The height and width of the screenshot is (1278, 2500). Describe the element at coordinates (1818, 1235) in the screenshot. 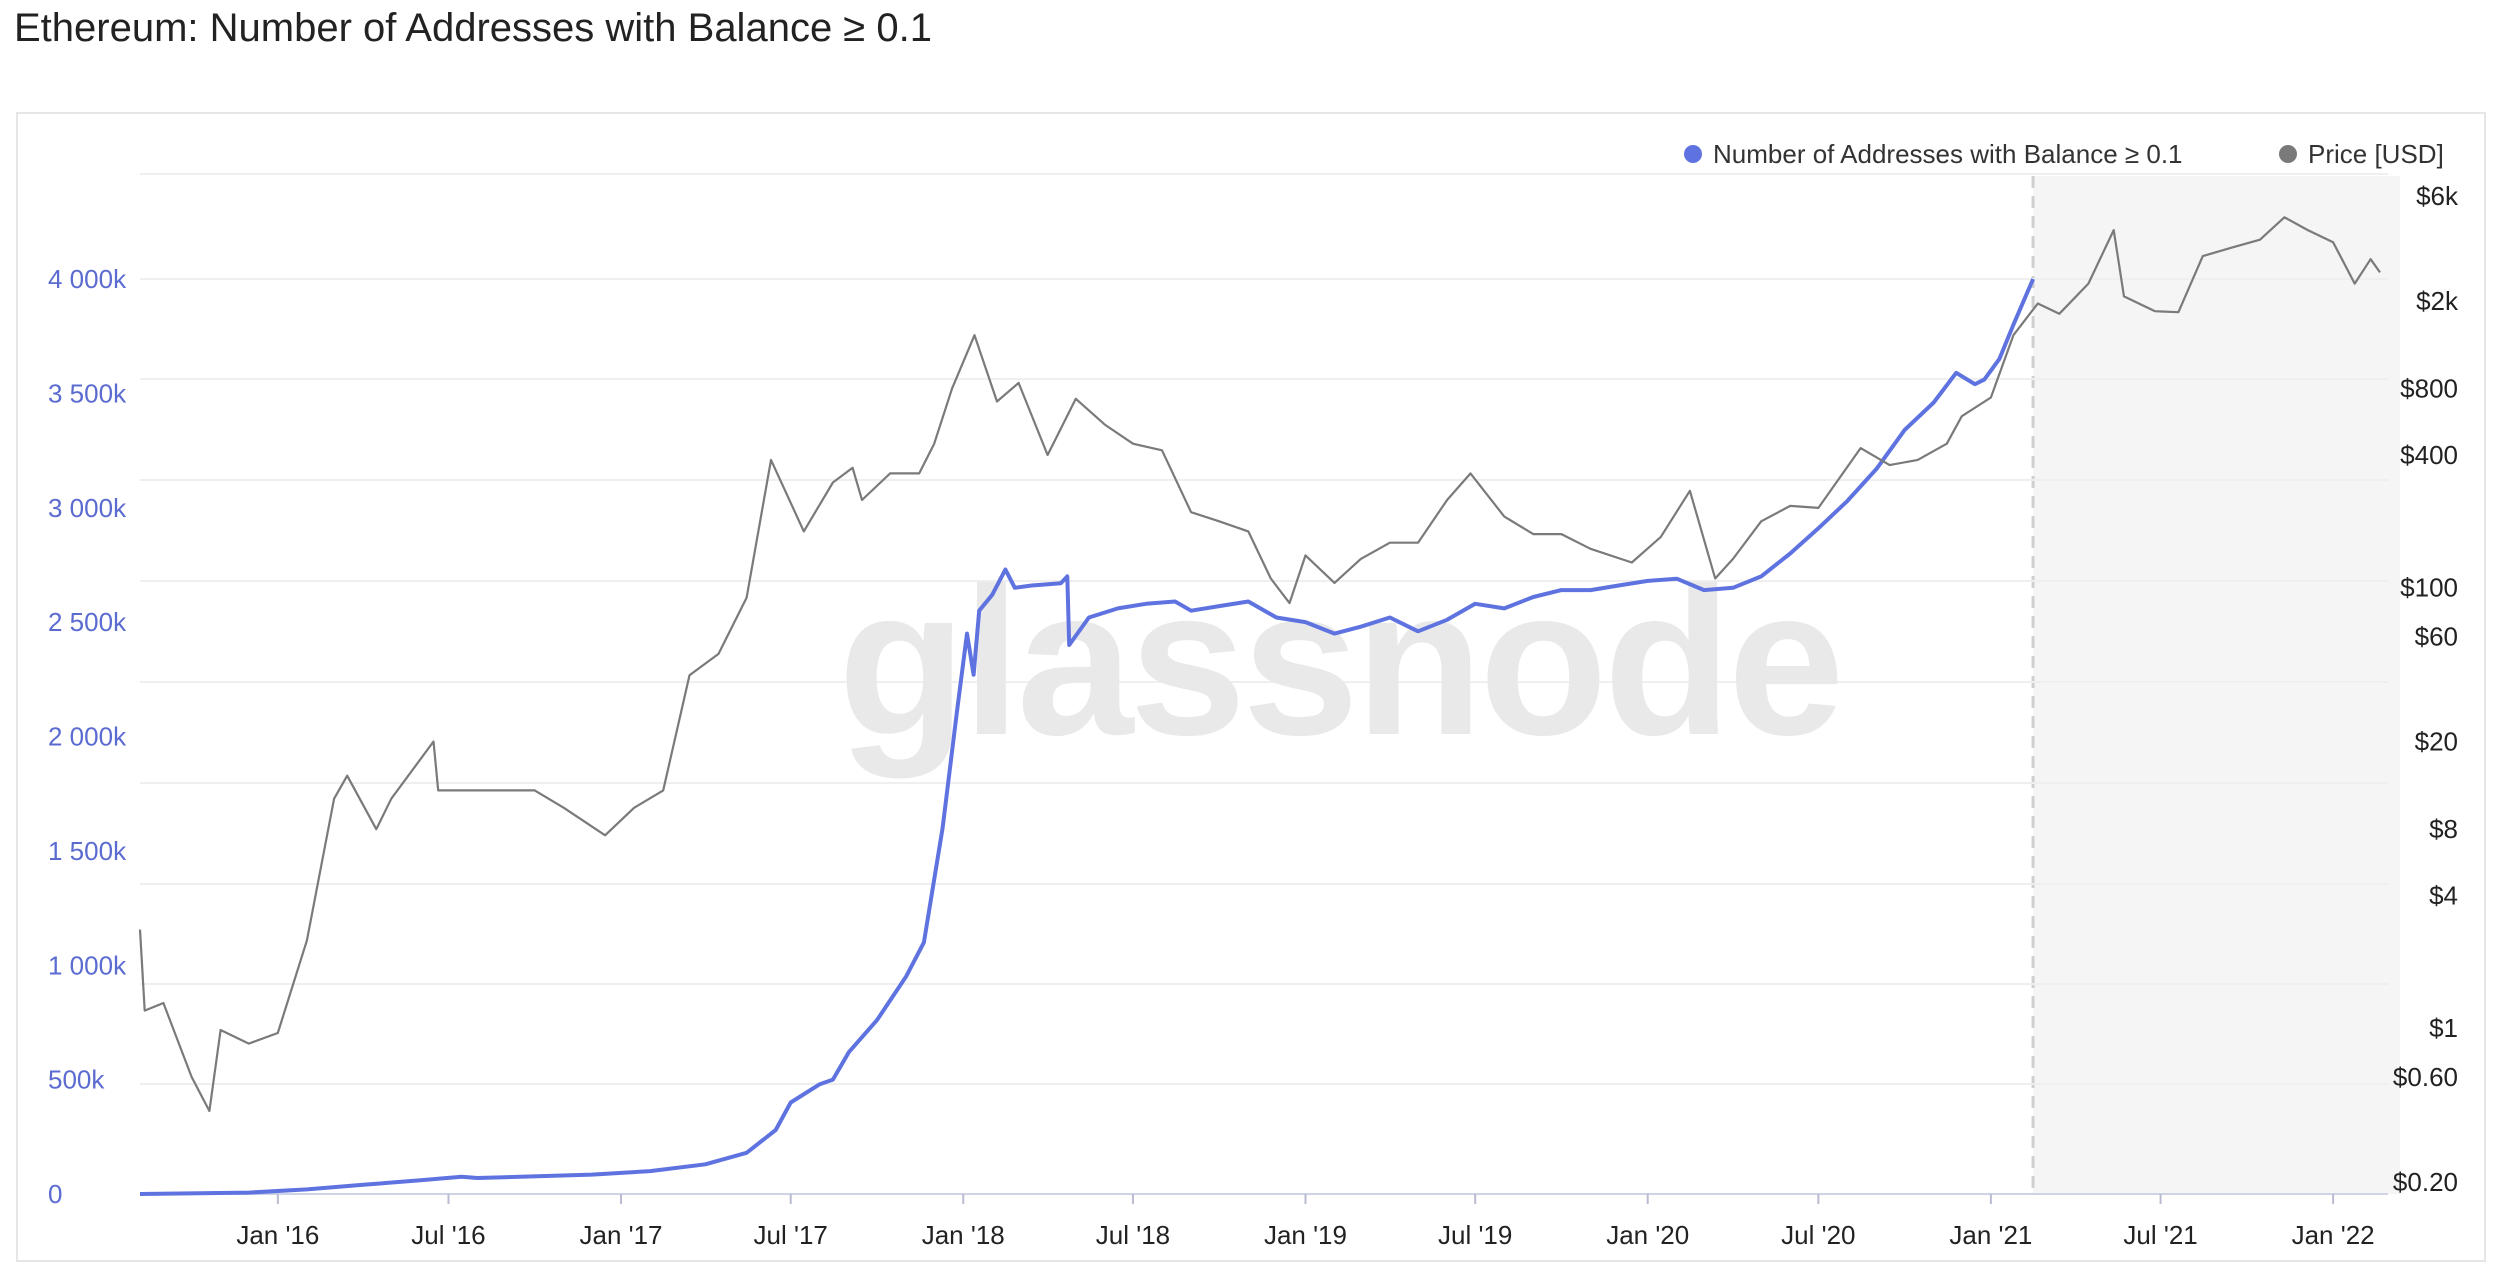

I see `x-tick-label: Jul '20` at that location.